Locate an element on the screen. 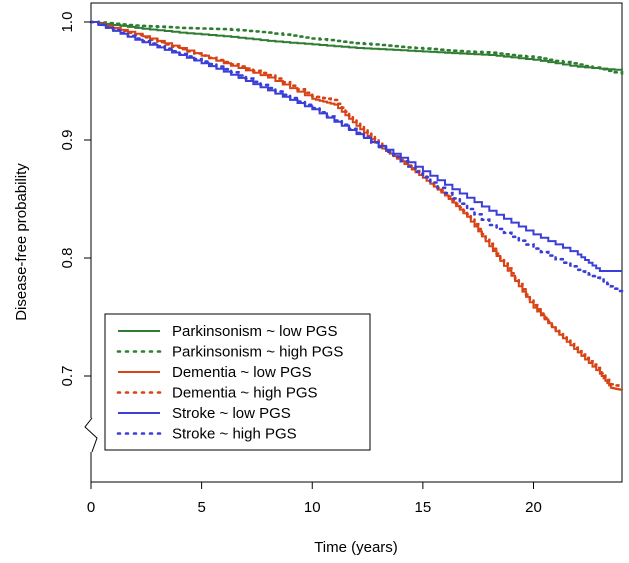  legend-label: Stroke ~ low PGS is located at coordinates (231, 413).